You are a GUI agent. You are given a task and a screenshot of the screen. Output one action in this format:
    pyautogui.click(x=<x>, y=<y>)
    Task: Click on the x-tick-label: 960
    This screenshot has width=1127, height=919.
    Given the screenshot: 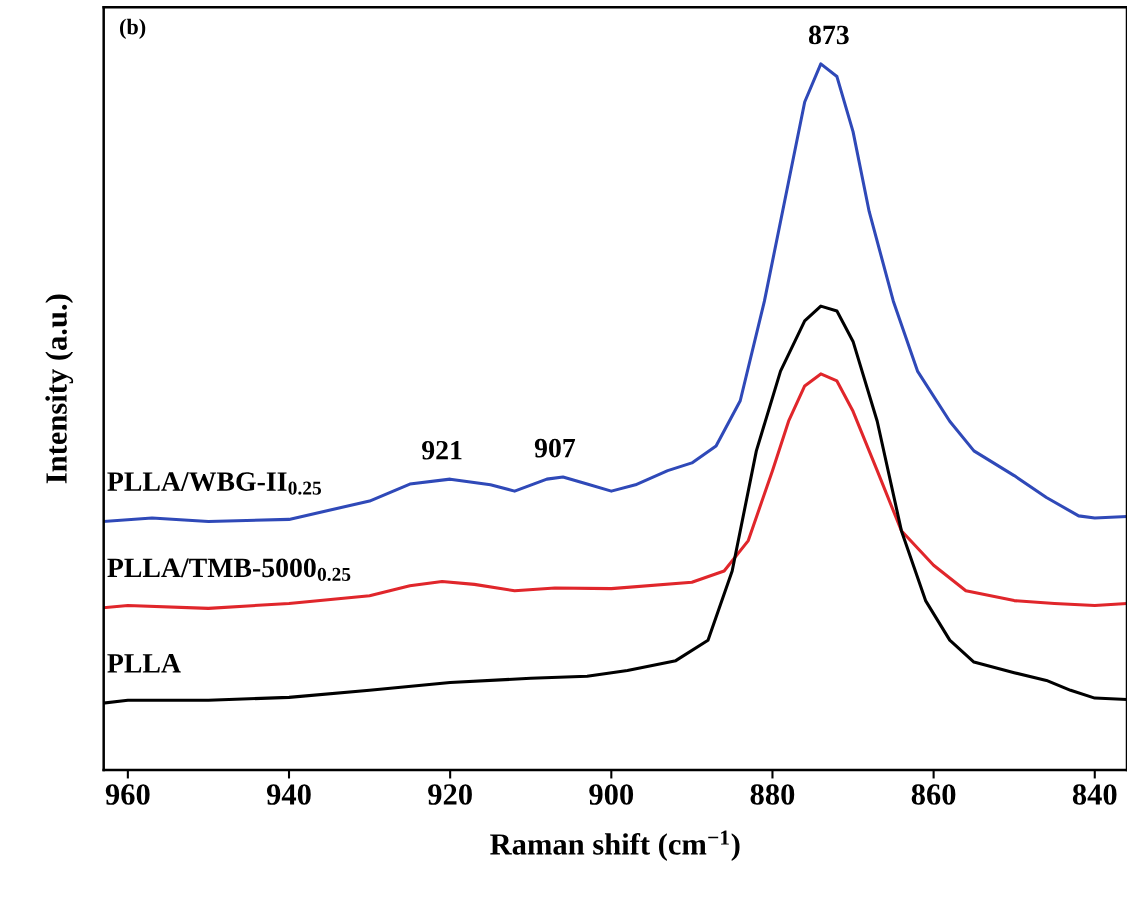 What is the action you would take?
    pyautogui.click(x=127, y=794)
    